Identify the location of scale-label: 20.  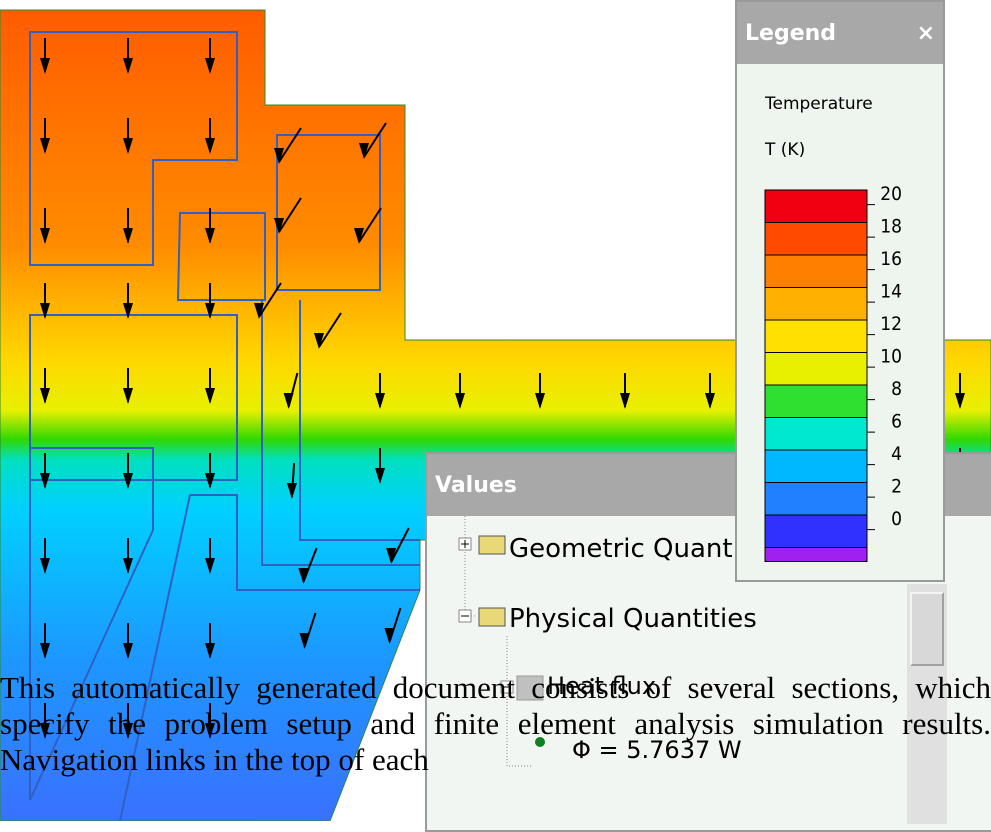
(891, 194).